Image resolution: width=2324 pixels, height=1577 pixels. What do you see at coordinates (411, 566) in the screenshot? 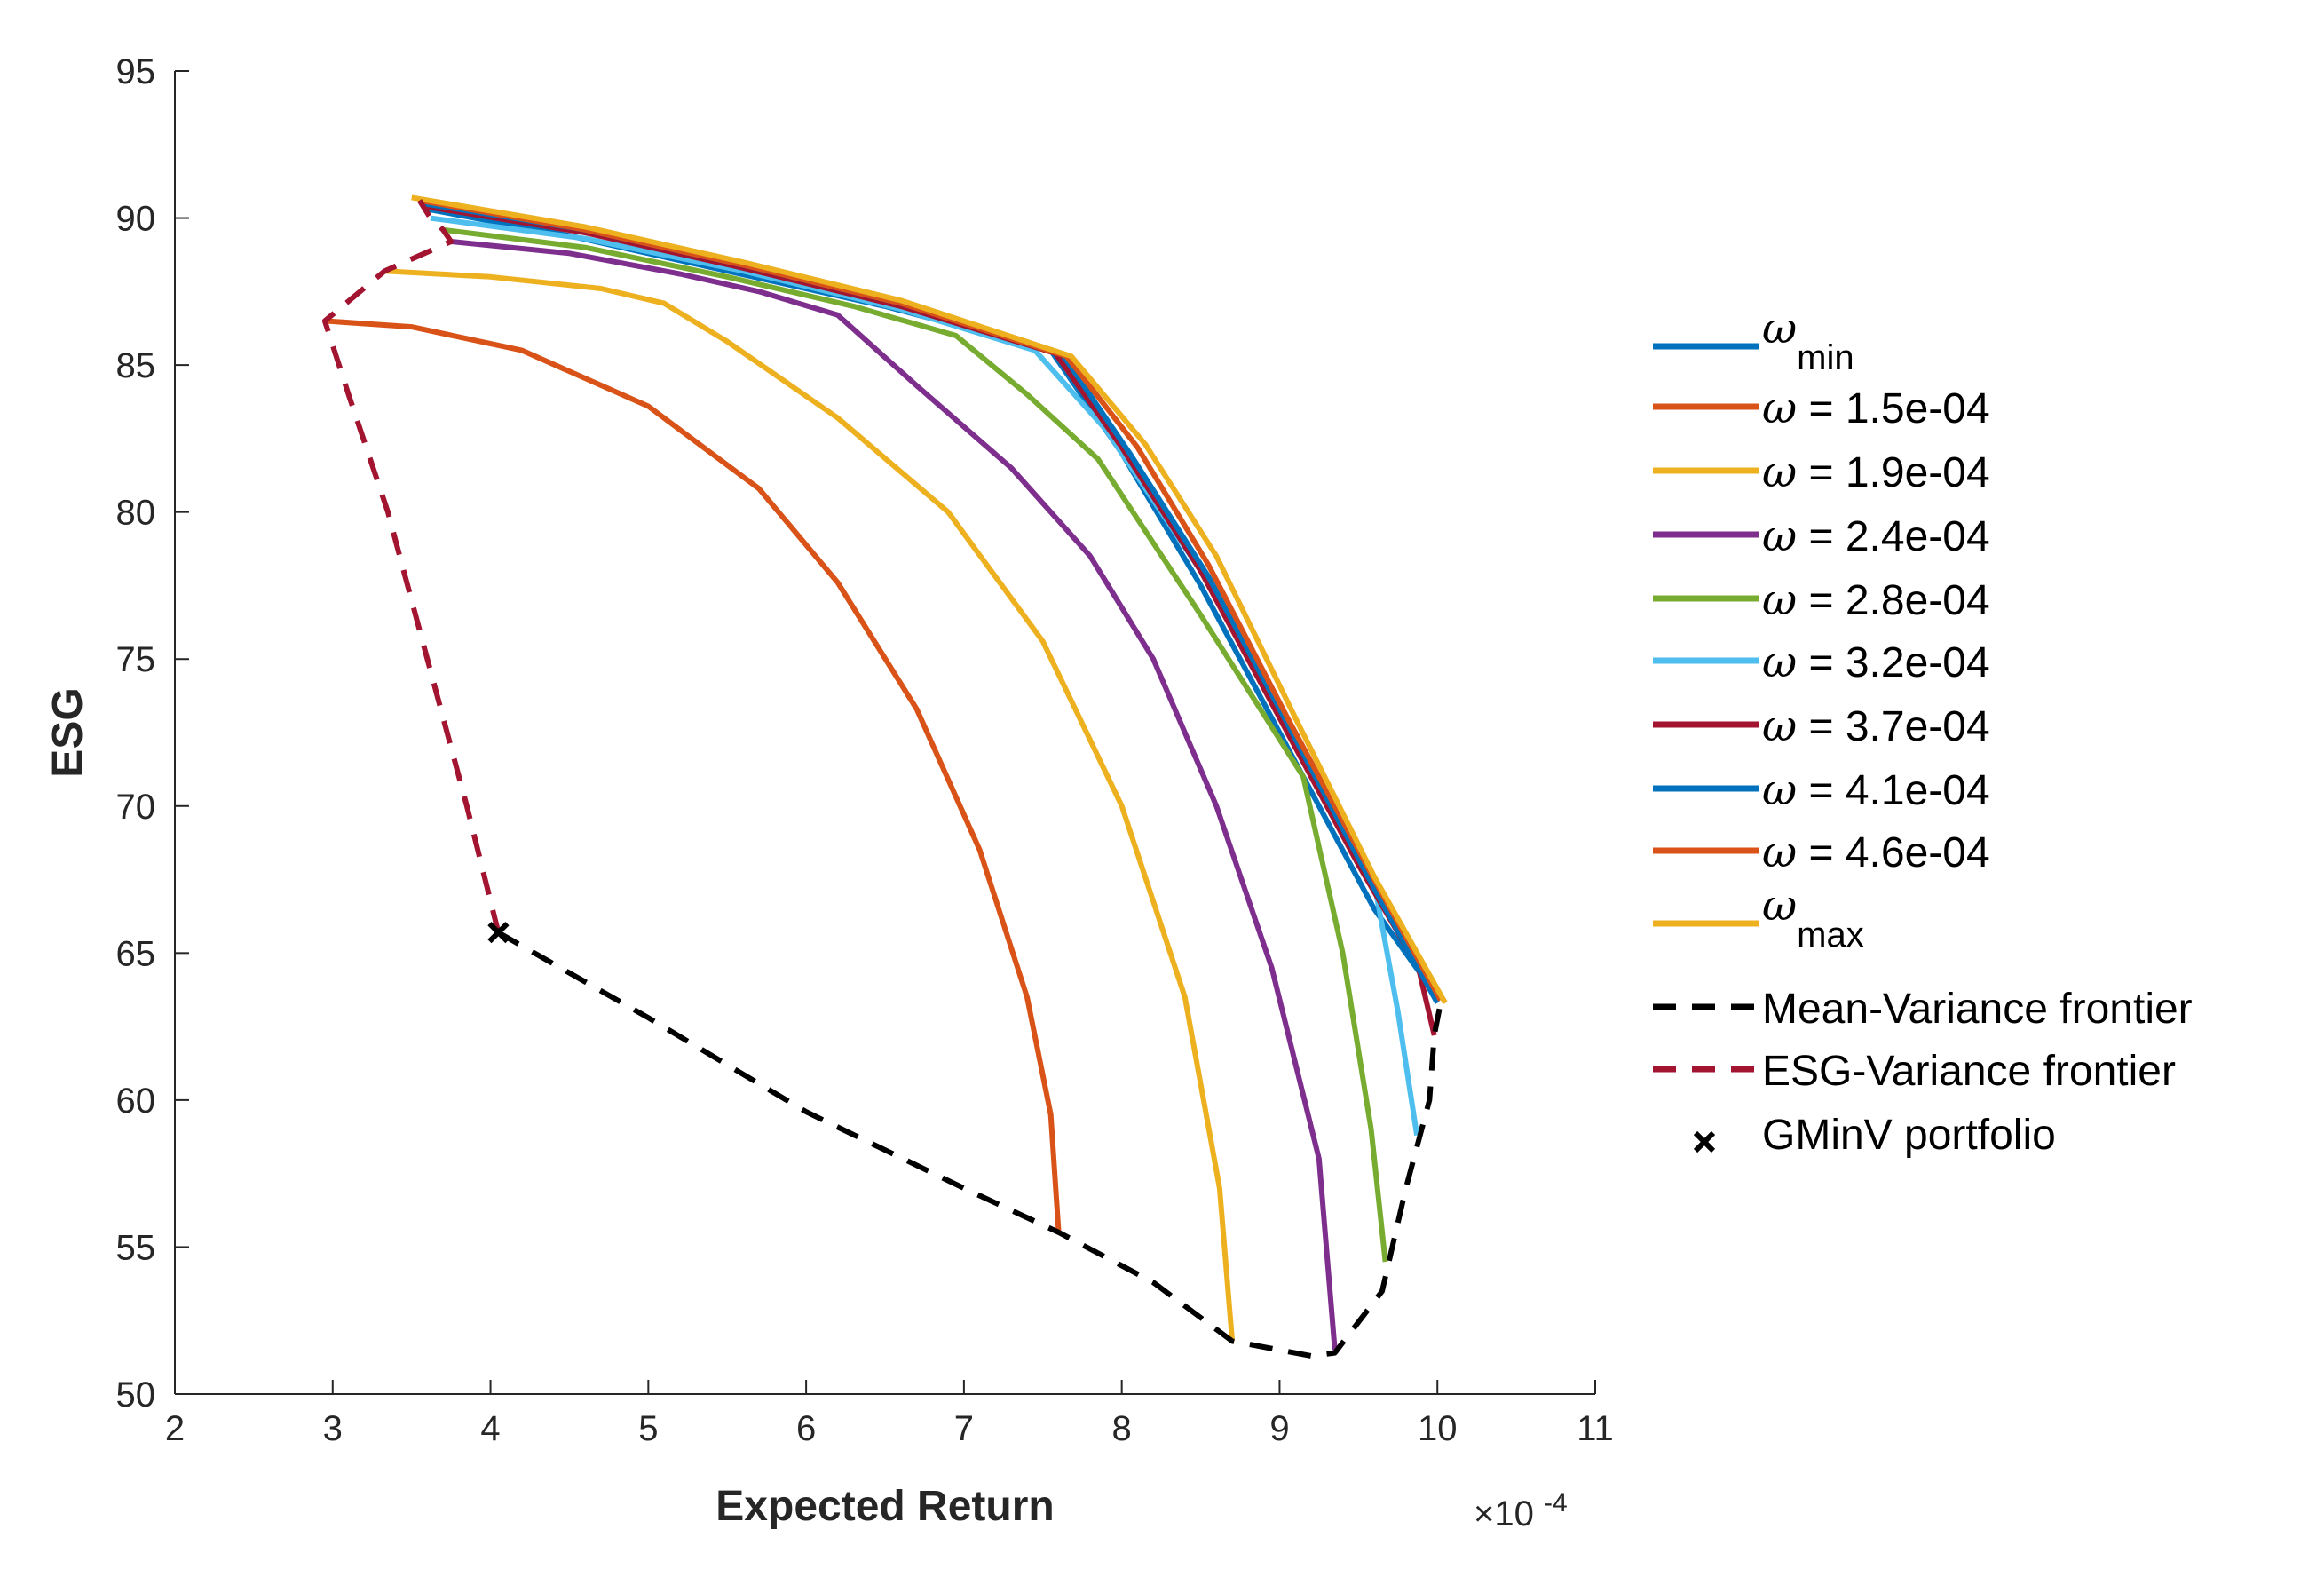
I see `series-11-line` at bounding box center [411, 566].